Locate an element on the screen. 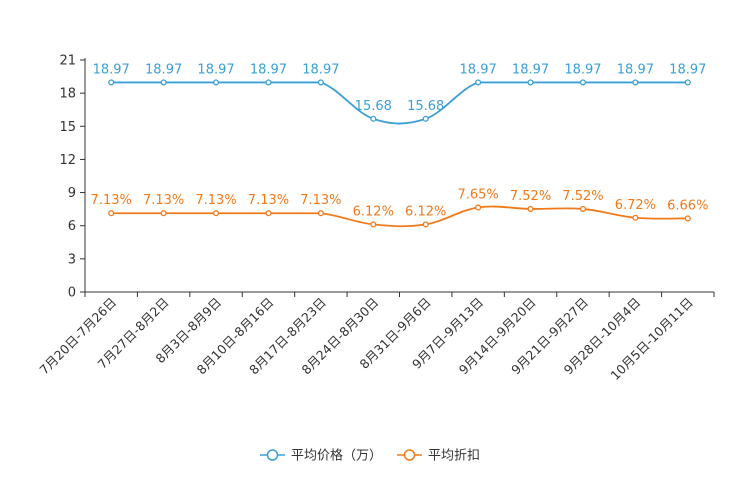  legend-label: 平均价格（万） is located at coordinates (336, 456).